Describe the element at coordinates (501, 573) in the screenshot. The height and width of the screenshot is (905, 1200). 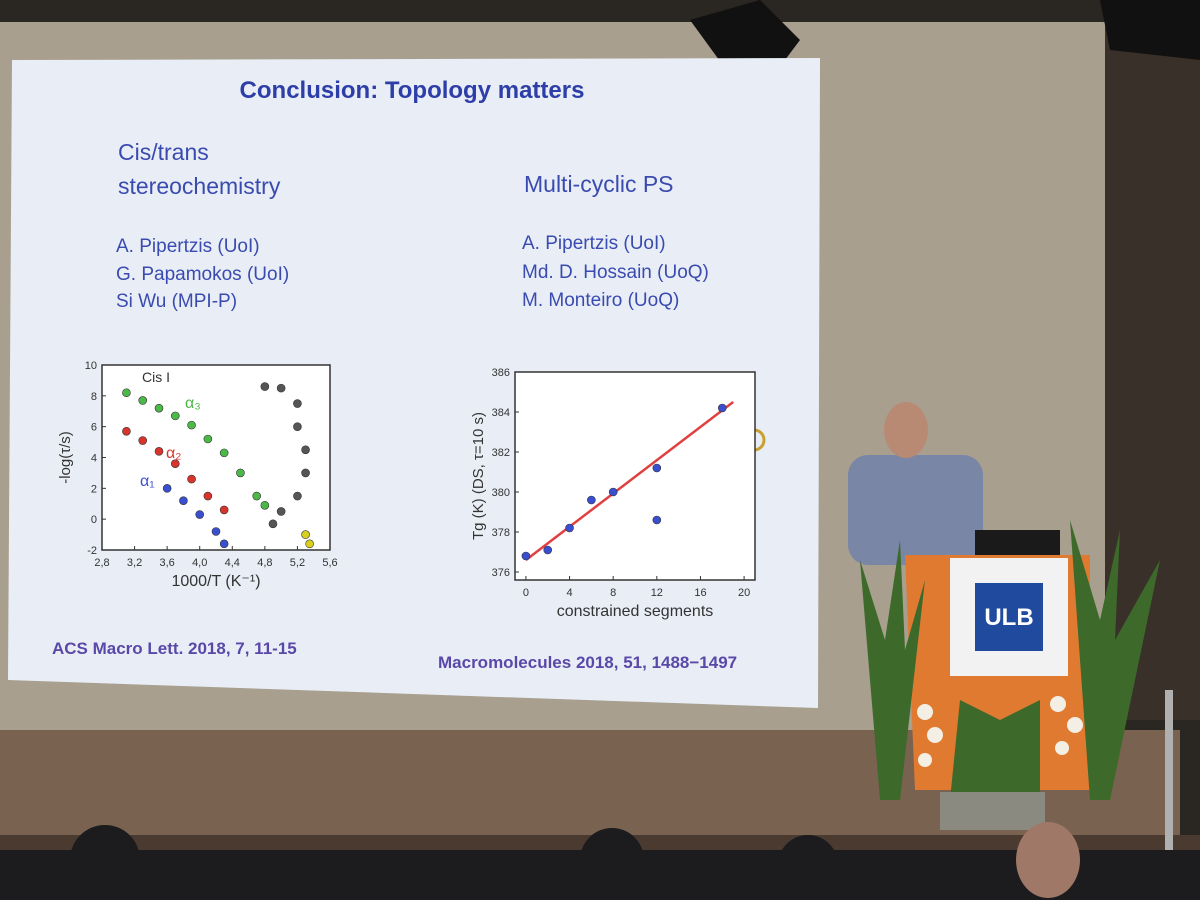
I see `y-tick-label: 376` at that location.